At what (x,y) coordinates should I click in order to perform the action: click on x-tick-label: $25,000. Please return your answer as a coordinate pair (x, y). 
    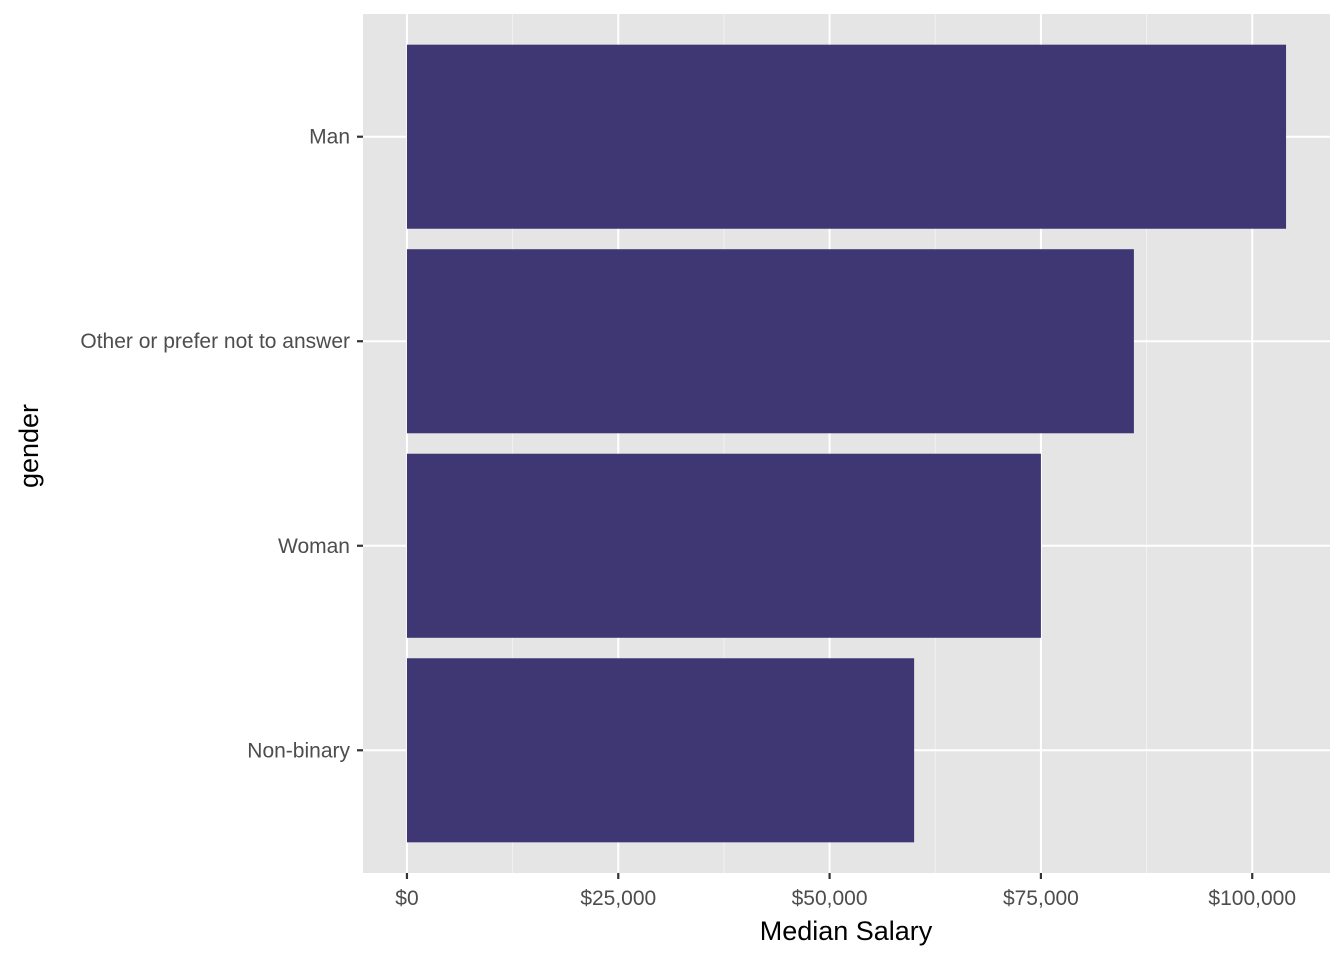
    Looking at the image, I should click on (618, 898).